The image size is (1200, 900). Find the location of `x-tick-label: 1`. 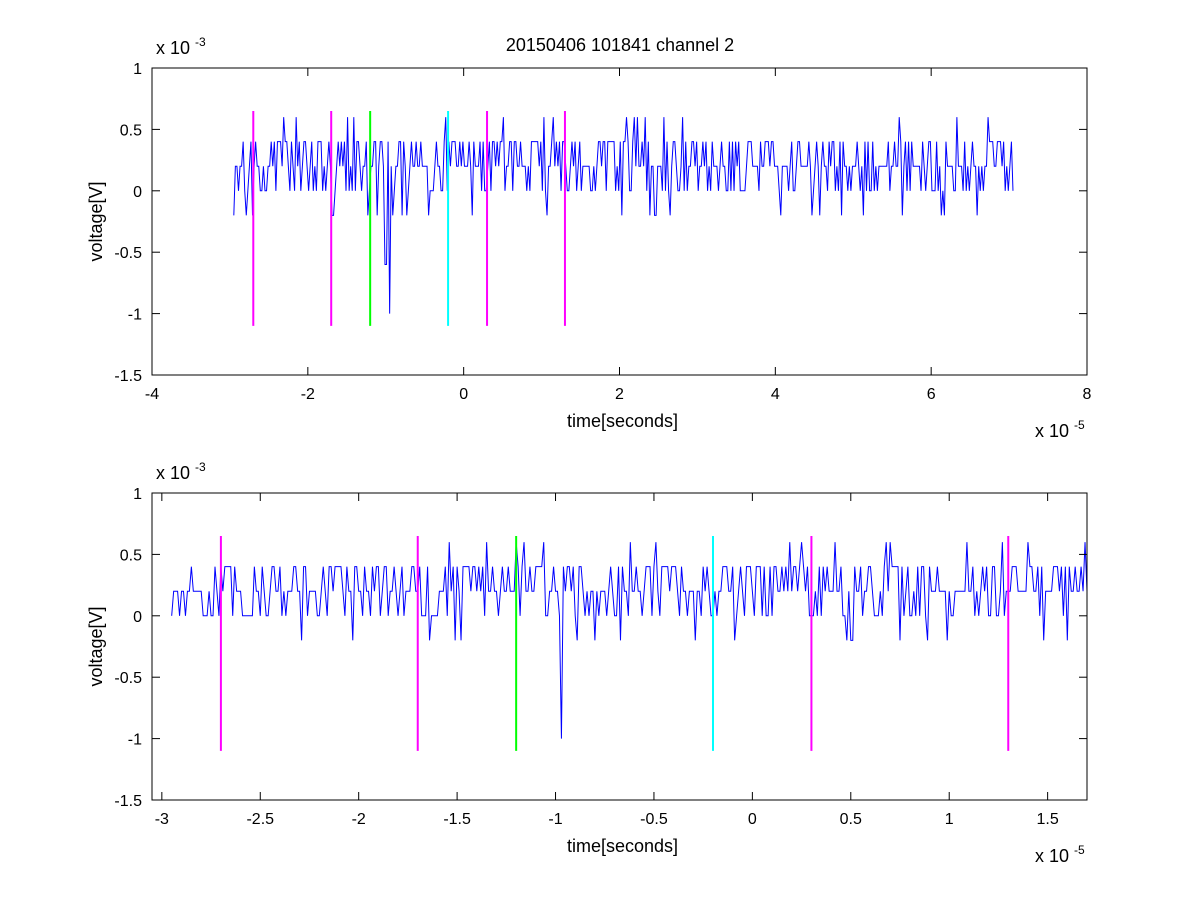

x-tick-label: 1 is located at coordinates (949, 819).